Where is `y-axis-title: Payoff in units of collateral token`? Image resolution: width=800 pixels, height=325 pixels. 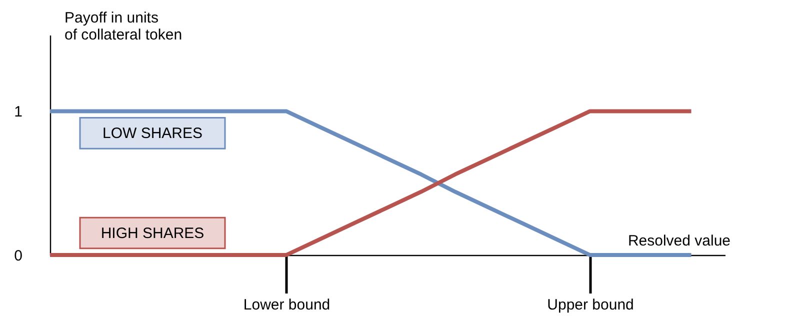 y-axis-title: Payoff in units of collateral token is located at coordinates (123, 27).